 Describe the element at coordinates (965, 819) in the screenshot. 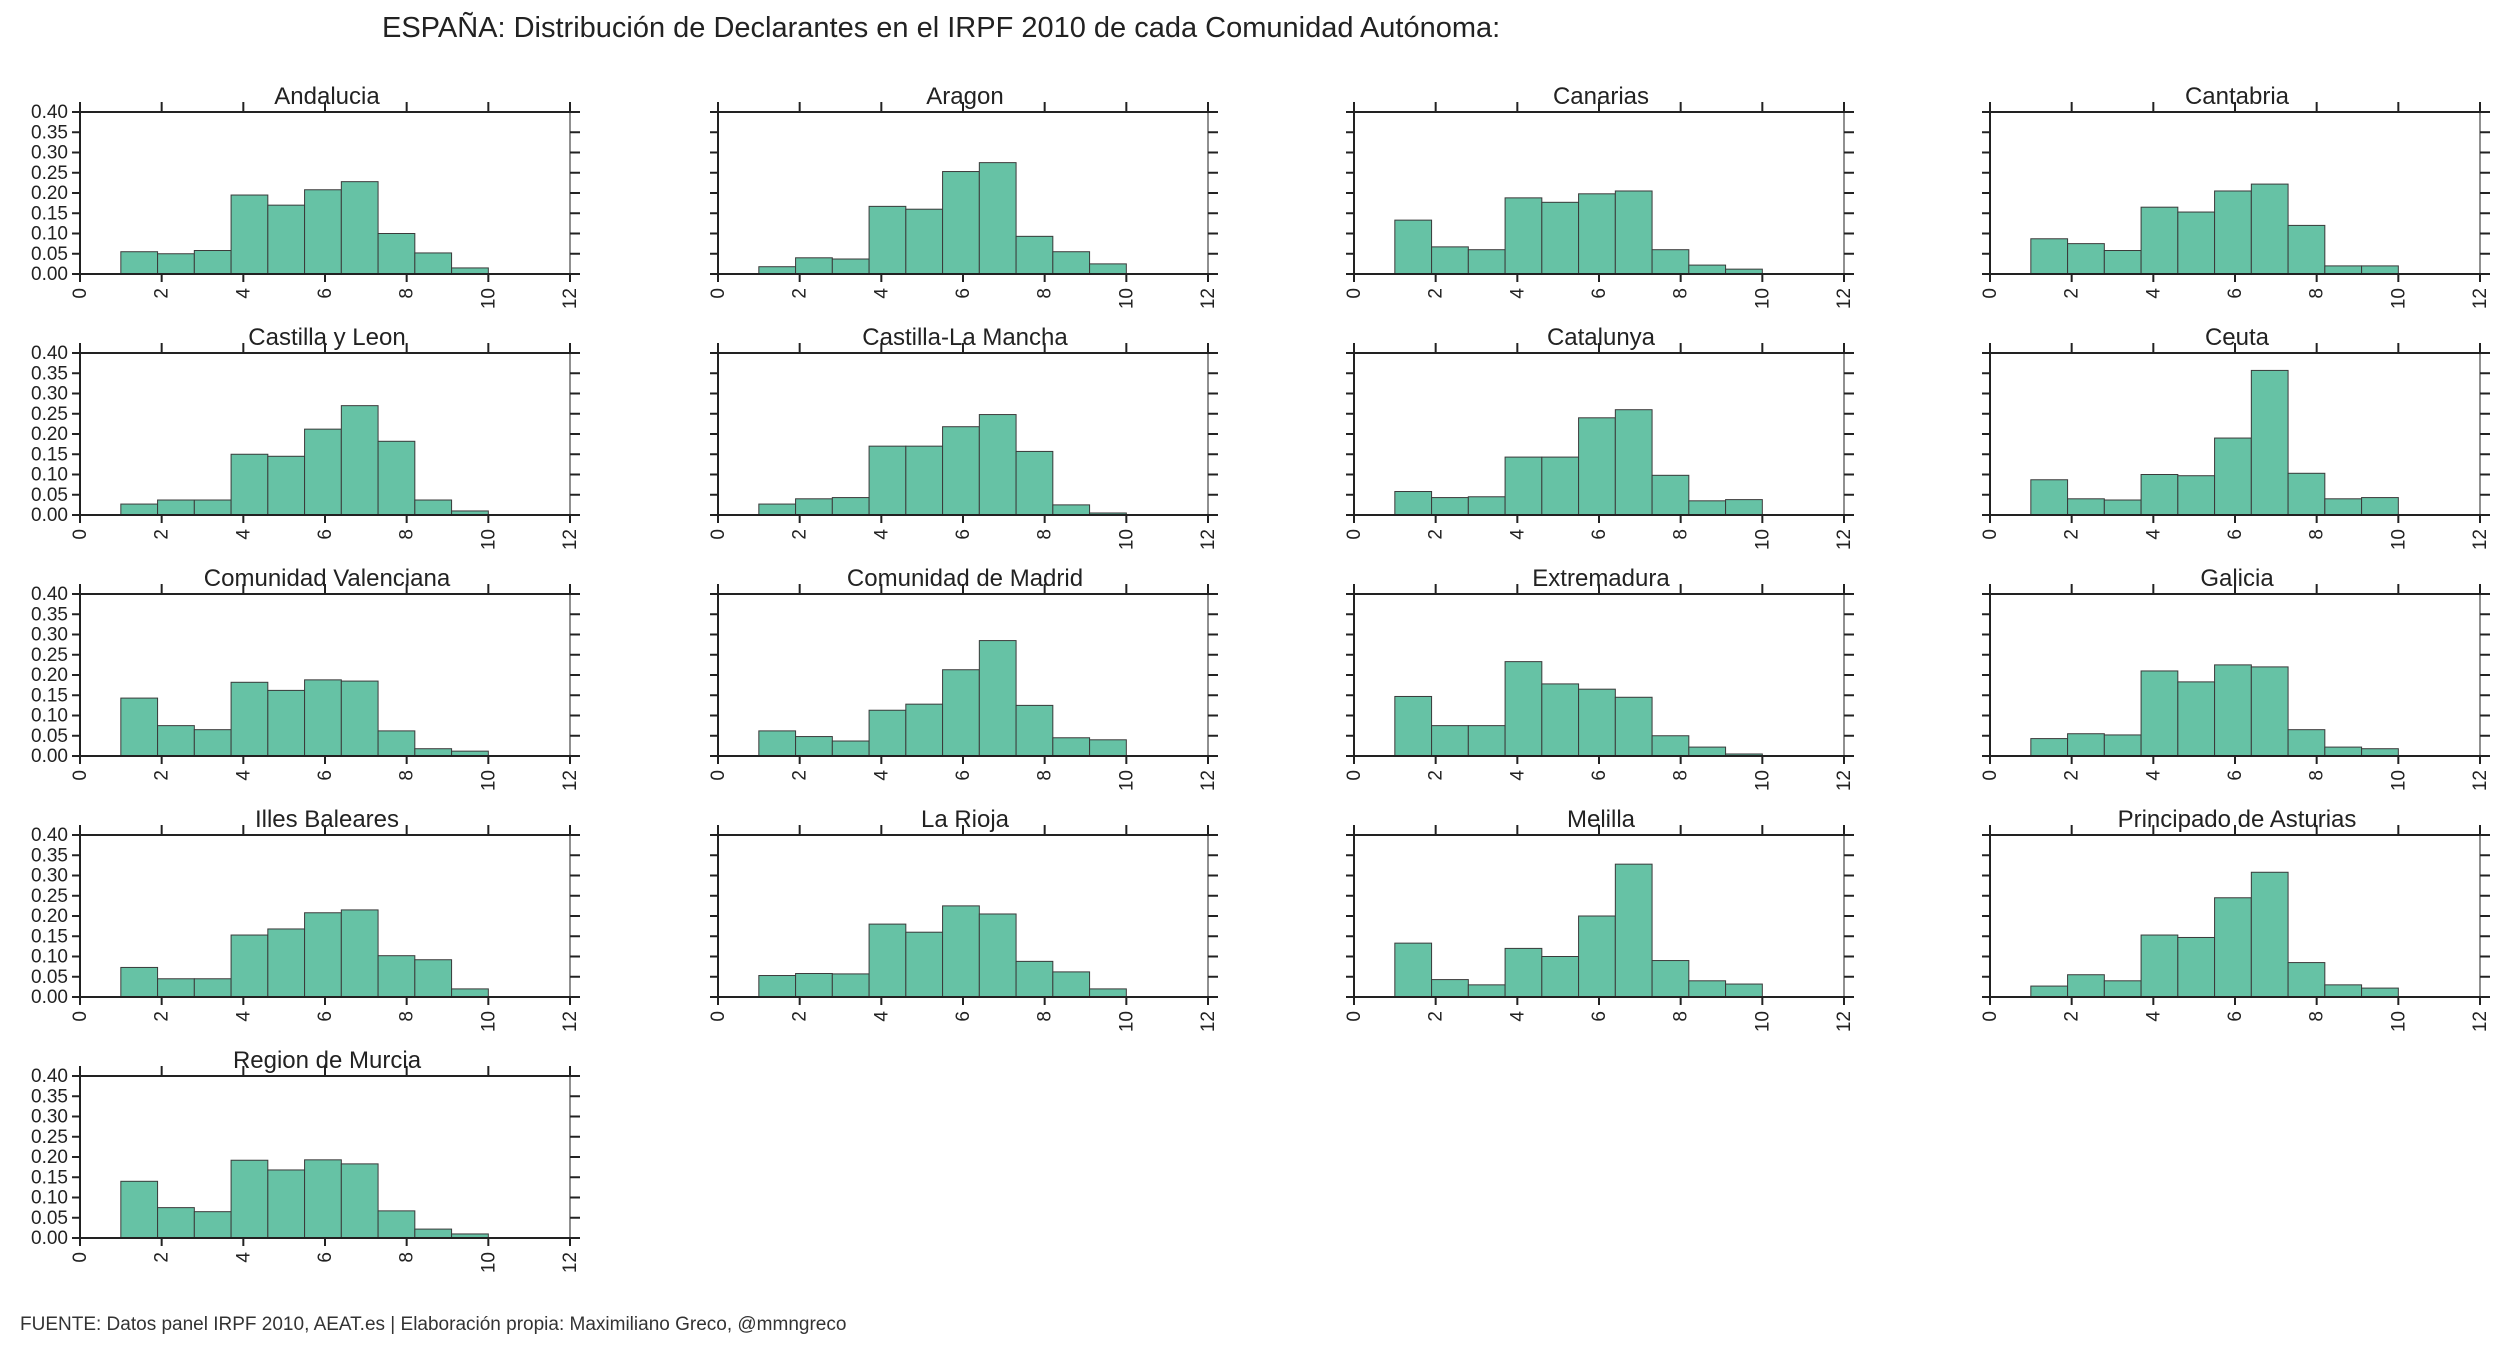

I see `panel-title: La Rioja` at that location.